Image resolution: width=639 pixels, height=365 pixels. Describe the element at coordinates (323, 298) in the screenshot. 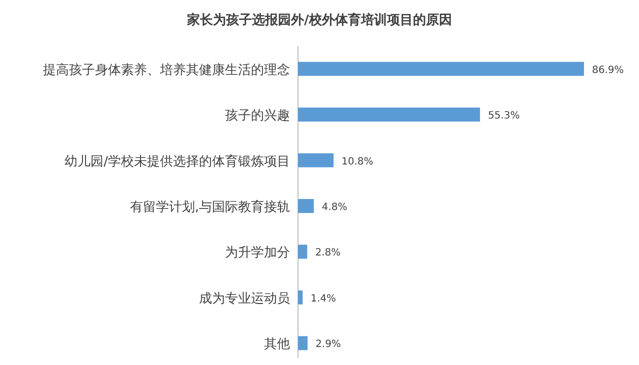

I see `data-label: 1.4%` at that location.